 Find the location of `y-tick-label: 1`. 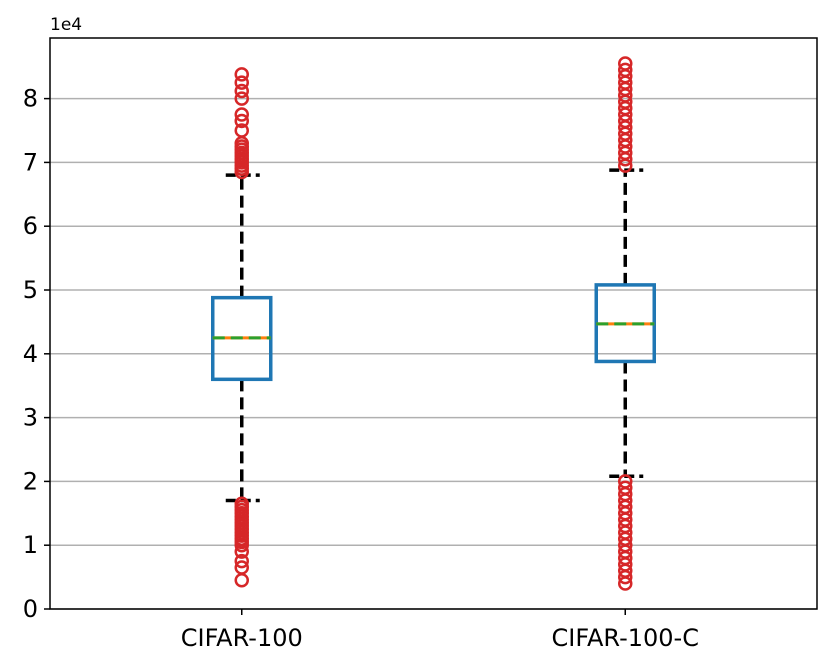

y-tick-label: 1 is located at coordinates (30, 545).